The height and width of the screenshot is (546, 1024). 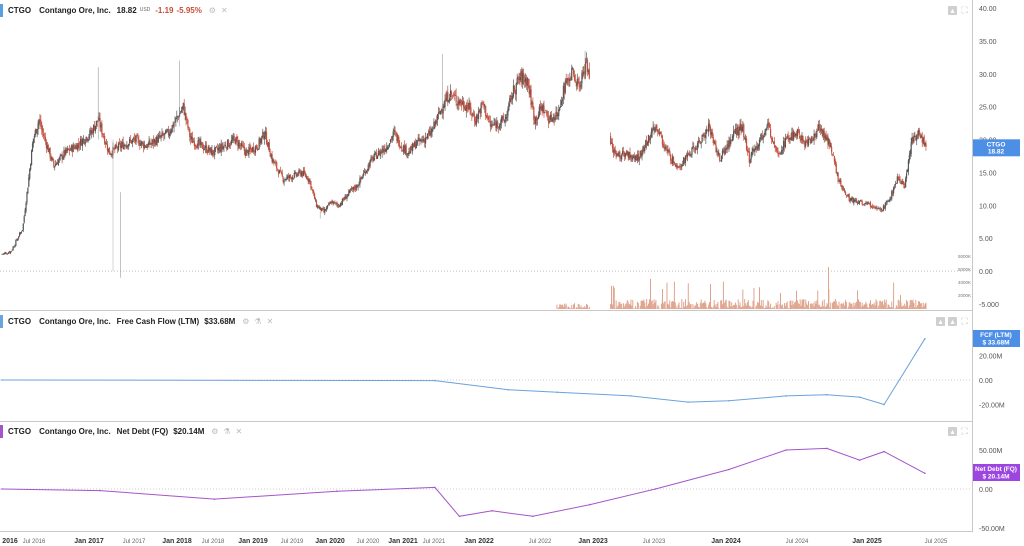 I want to click on x-axis-tick: Jul 2020, so click(x=368, y=542).